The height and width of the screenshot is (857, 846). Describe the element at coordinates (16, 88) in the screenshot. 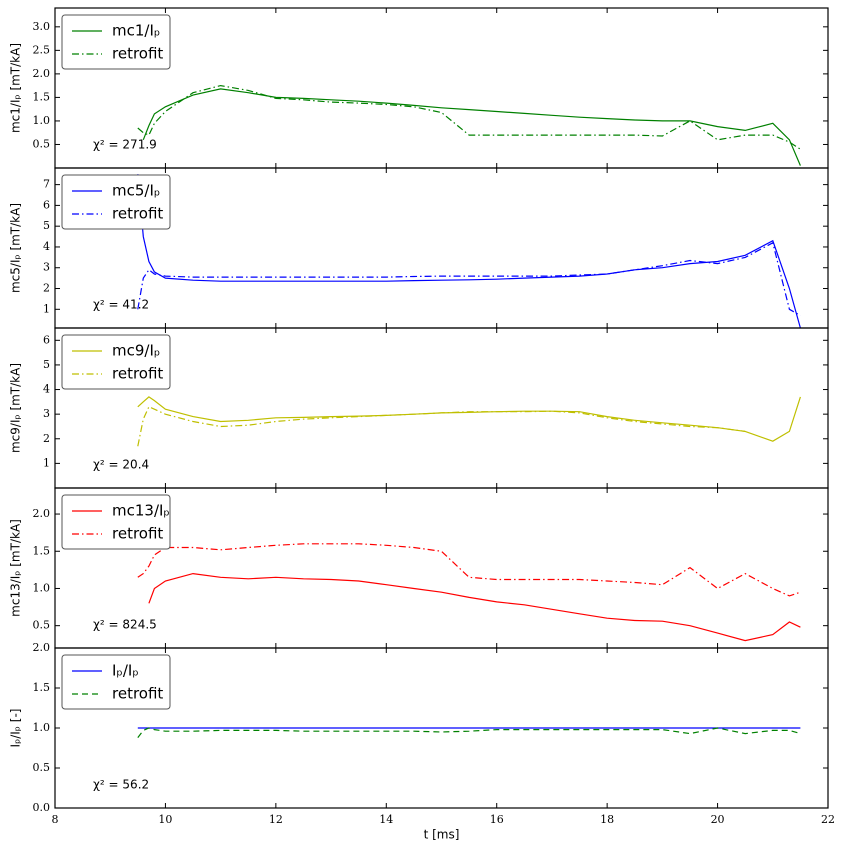

I see `y-axis-label: mc1/Iₚ [mT/kA]` at that location.